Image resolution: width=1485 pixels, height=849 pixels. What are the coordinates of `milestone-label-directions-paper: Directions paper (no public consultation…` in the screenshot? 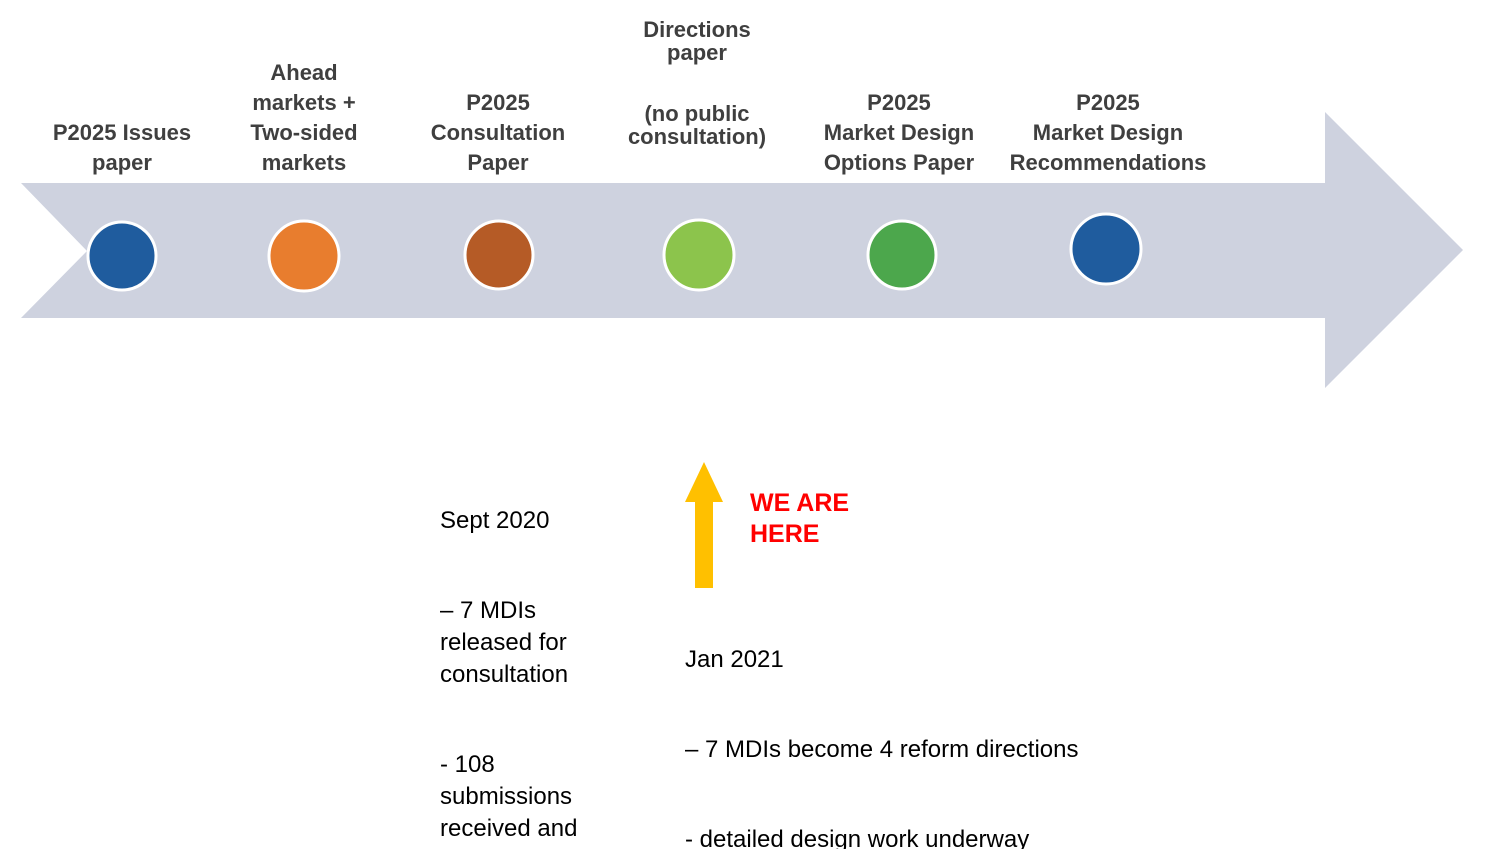 It's located at (697, 89).